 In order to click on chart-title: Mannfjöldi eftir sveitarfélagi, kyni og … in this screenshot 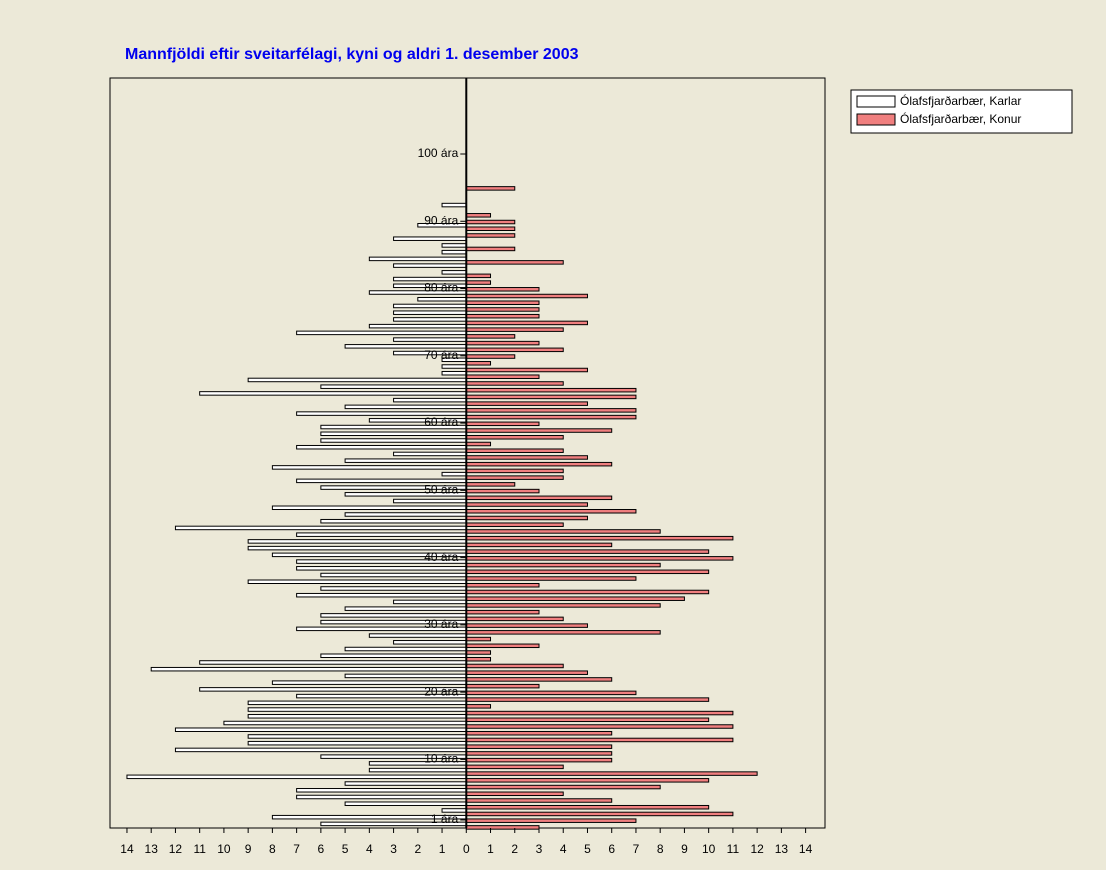, I will do `click(352, 54)`.